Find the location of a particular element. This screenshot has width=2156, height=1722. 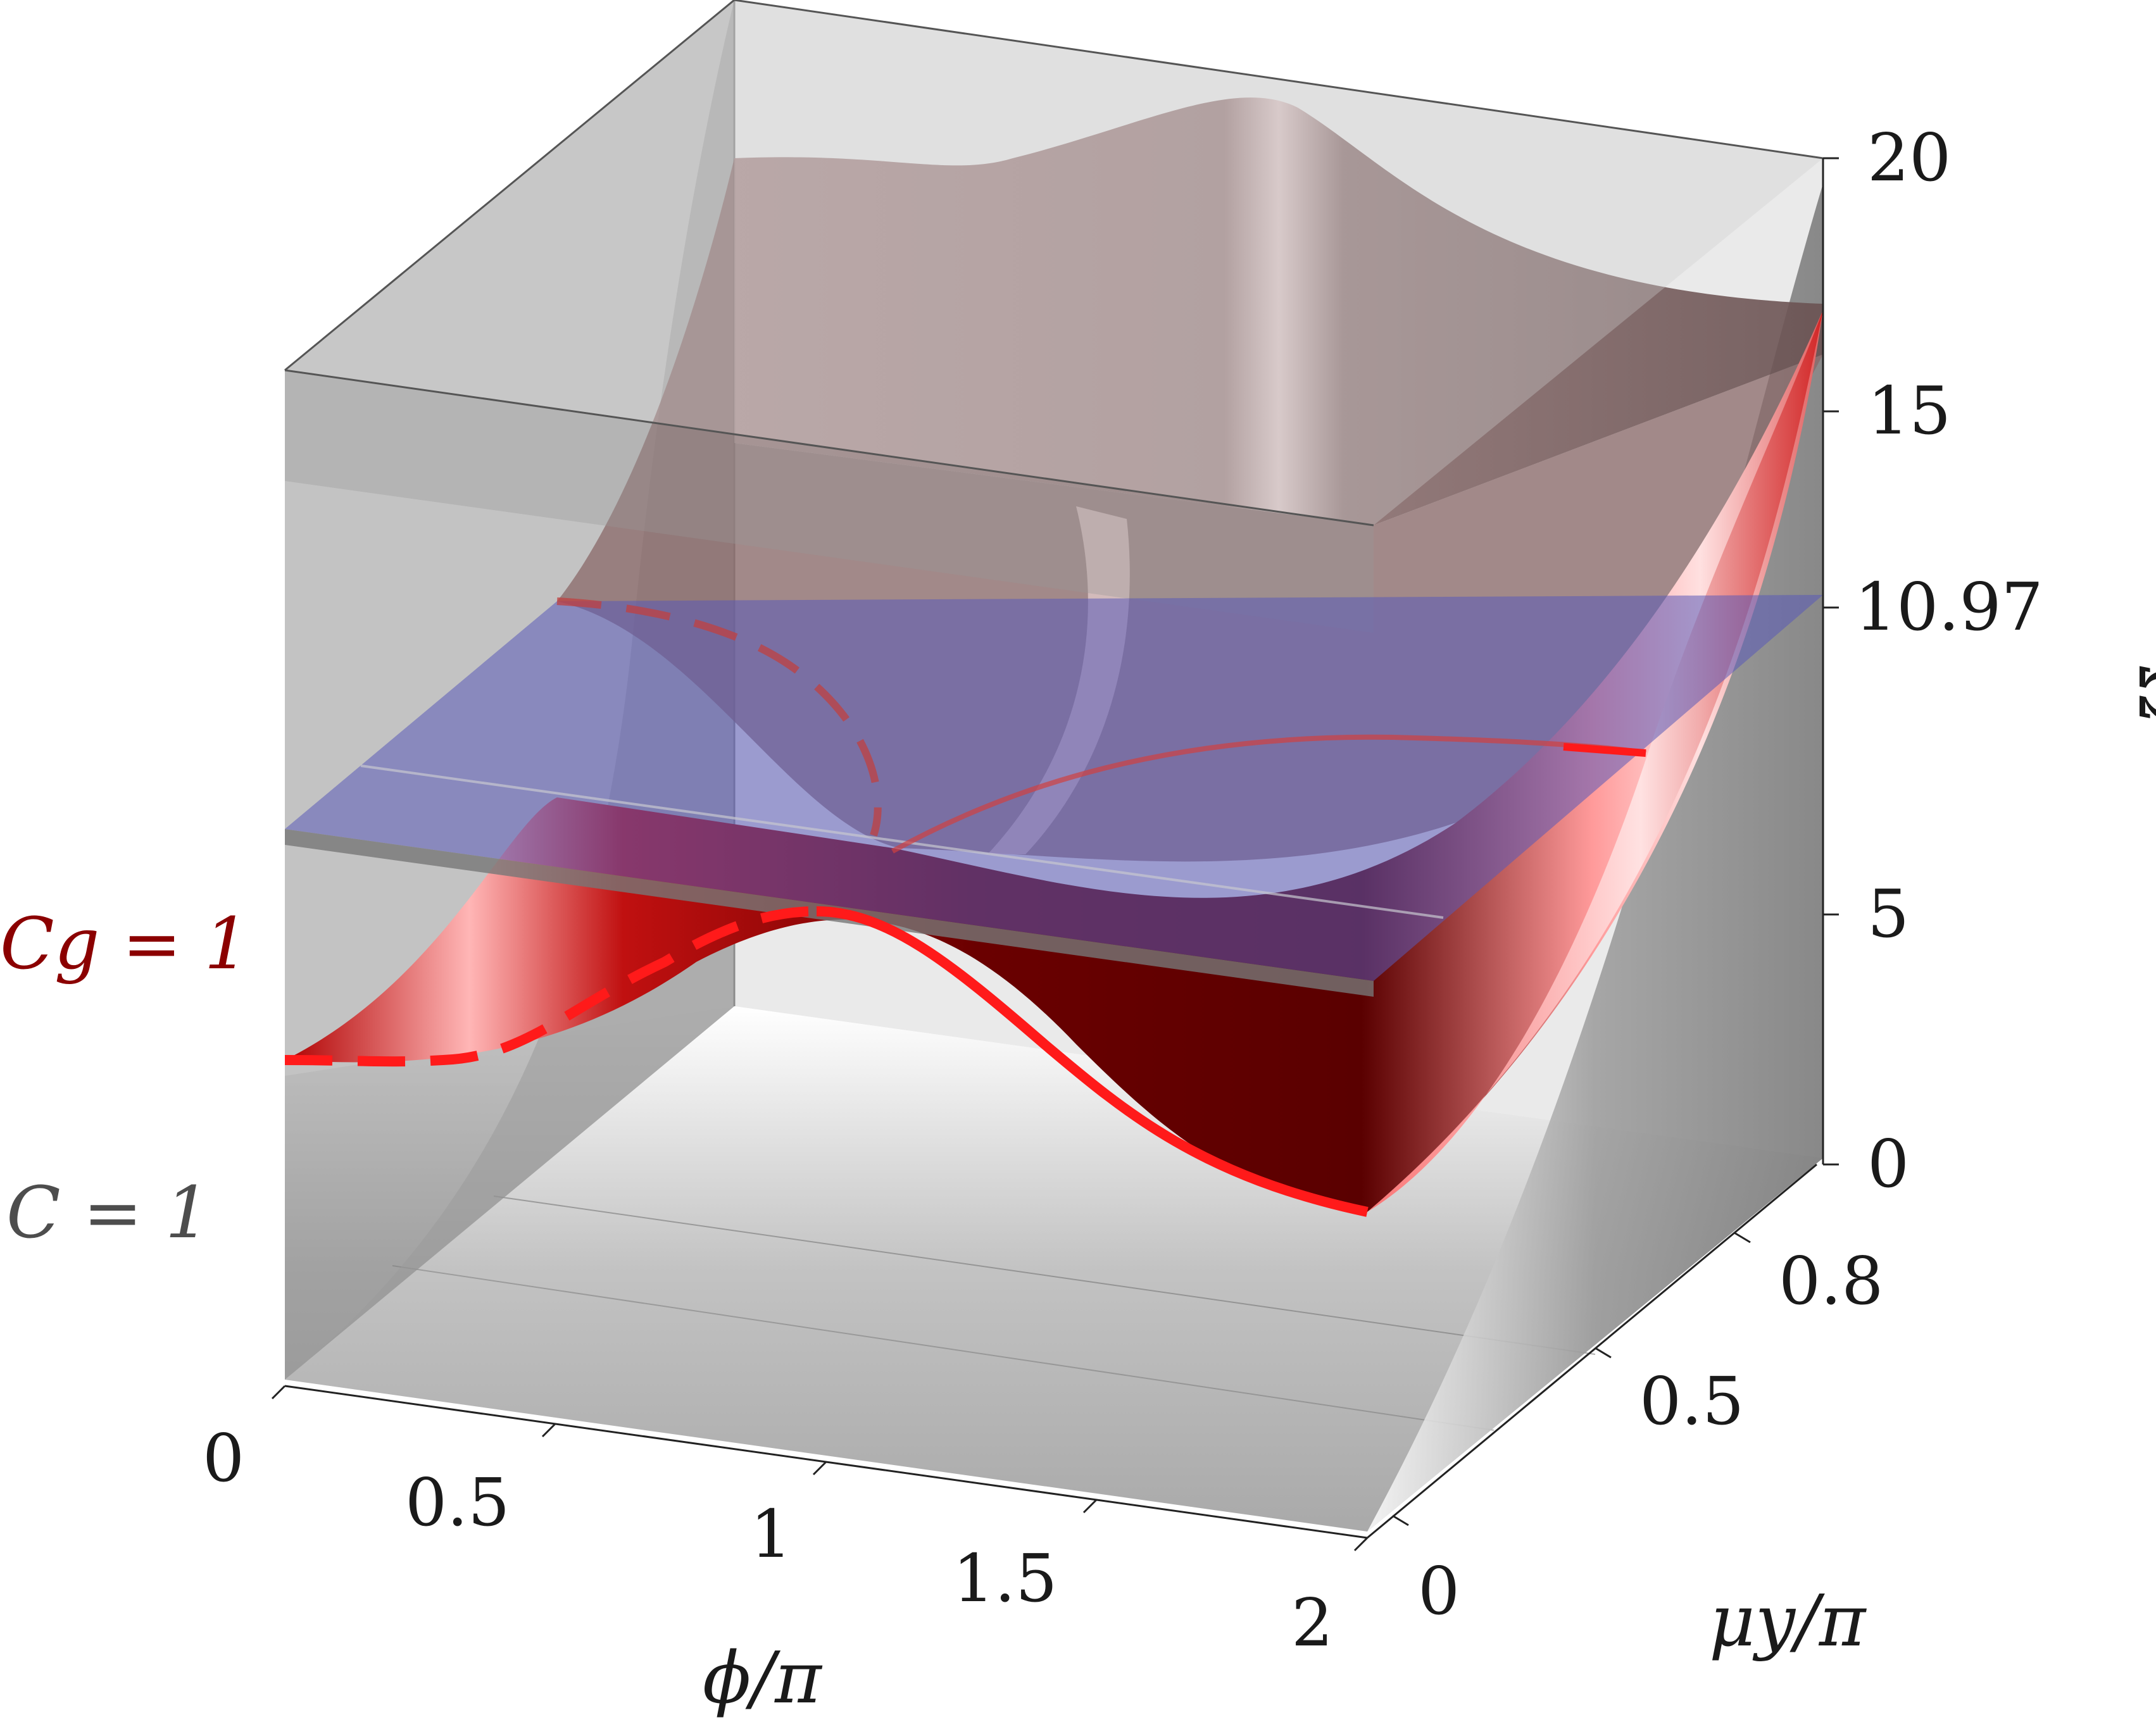

critical-curve-dashed is located at coordinates (719, 717).